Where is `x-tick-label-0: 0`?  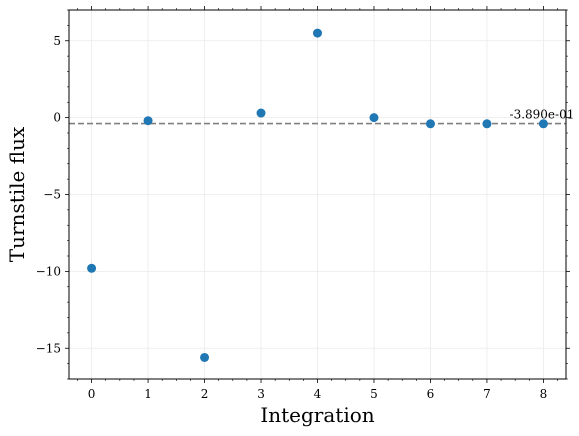 x-tick-label-0: 0 is located at coordinates (92, 394).